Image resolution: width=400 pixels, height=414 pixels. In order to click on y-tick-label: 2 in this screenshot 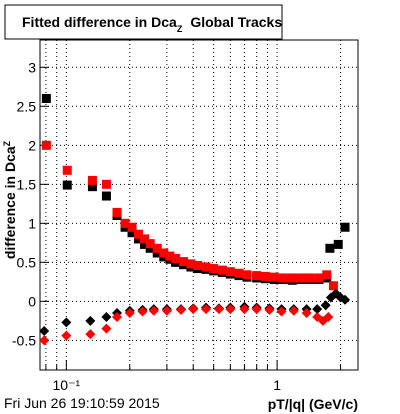, I will do `click(32, 145)`.